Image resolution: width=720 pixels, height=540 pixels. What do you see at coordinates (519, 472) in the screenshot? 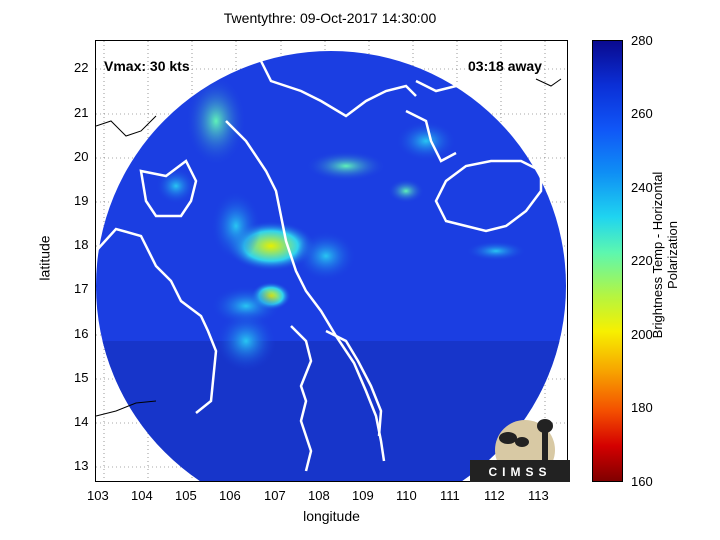
I see `logo-text: CIMSS` at bounding box center [519, 472].